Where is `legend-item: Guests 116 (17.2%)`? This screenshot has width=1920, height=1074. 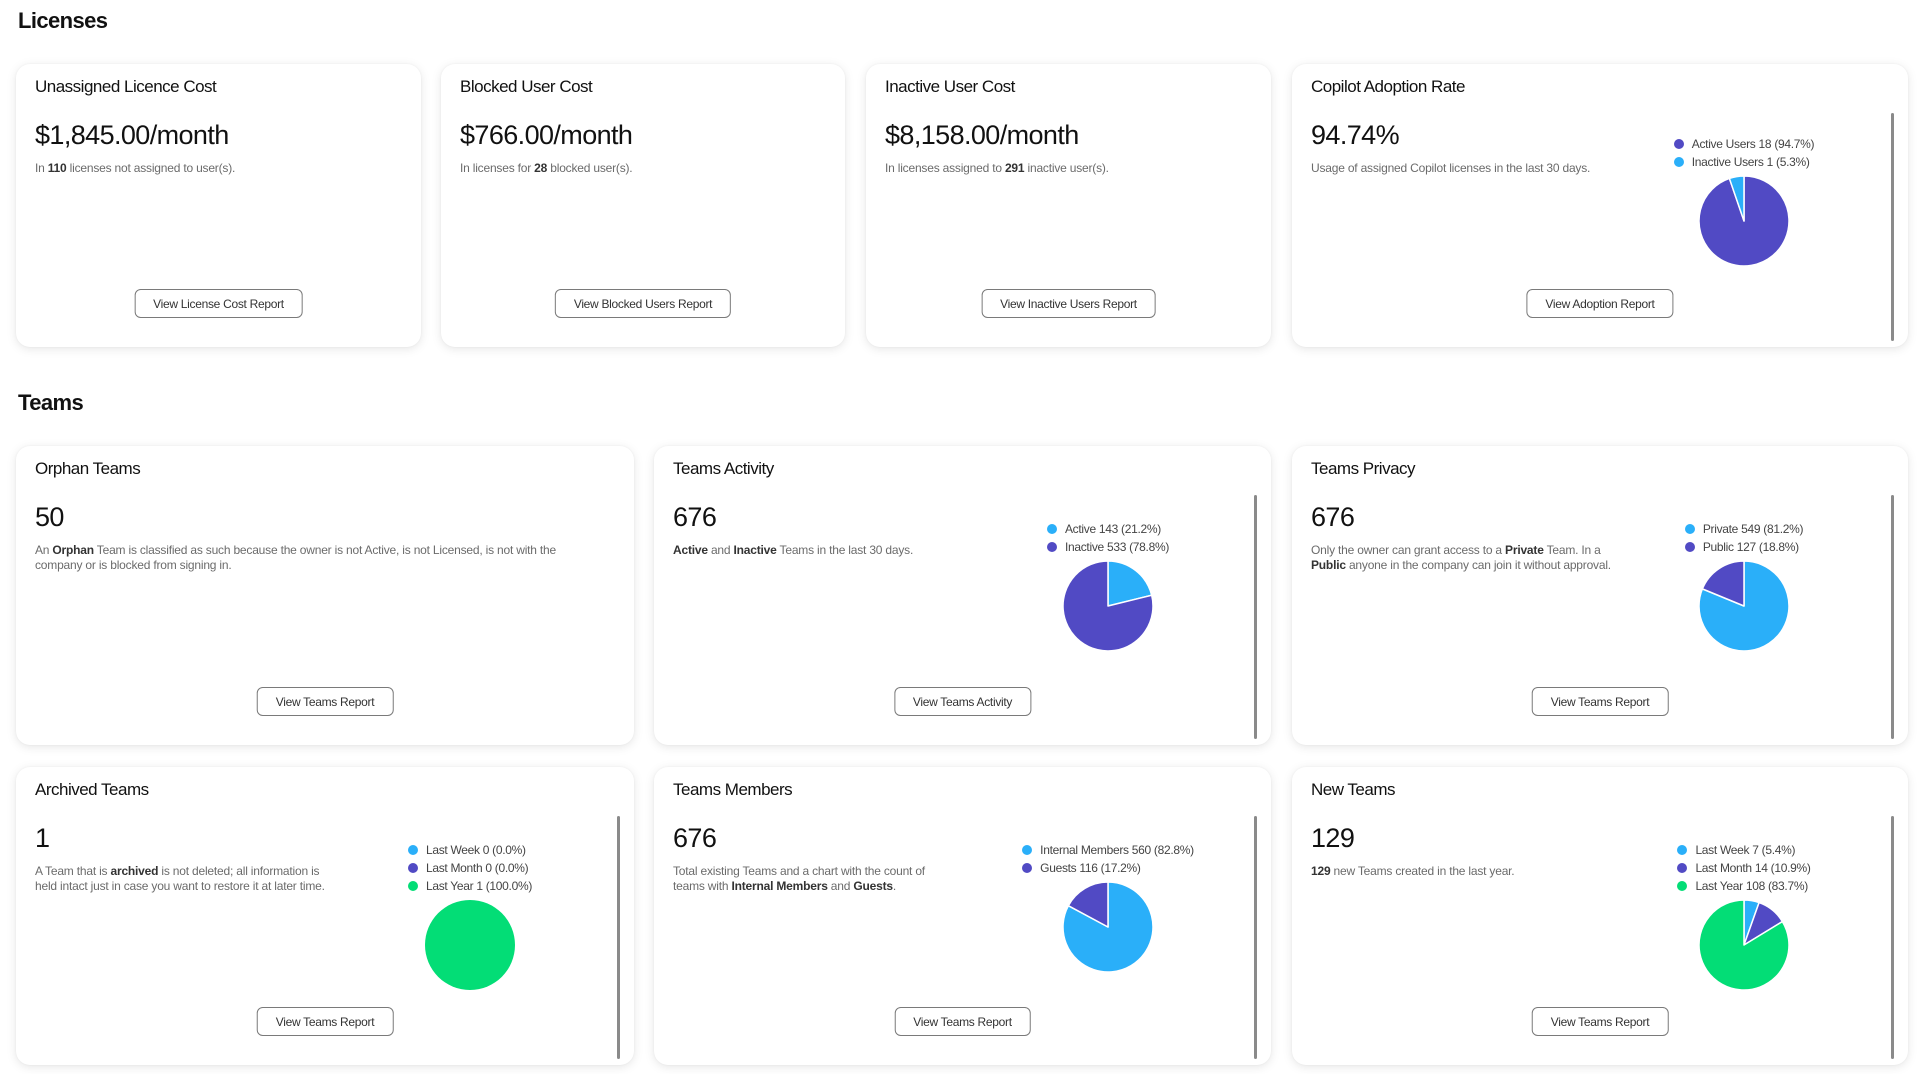
legend-item: Guests 116 (17.2%) is located at coordinates (1081, 868).